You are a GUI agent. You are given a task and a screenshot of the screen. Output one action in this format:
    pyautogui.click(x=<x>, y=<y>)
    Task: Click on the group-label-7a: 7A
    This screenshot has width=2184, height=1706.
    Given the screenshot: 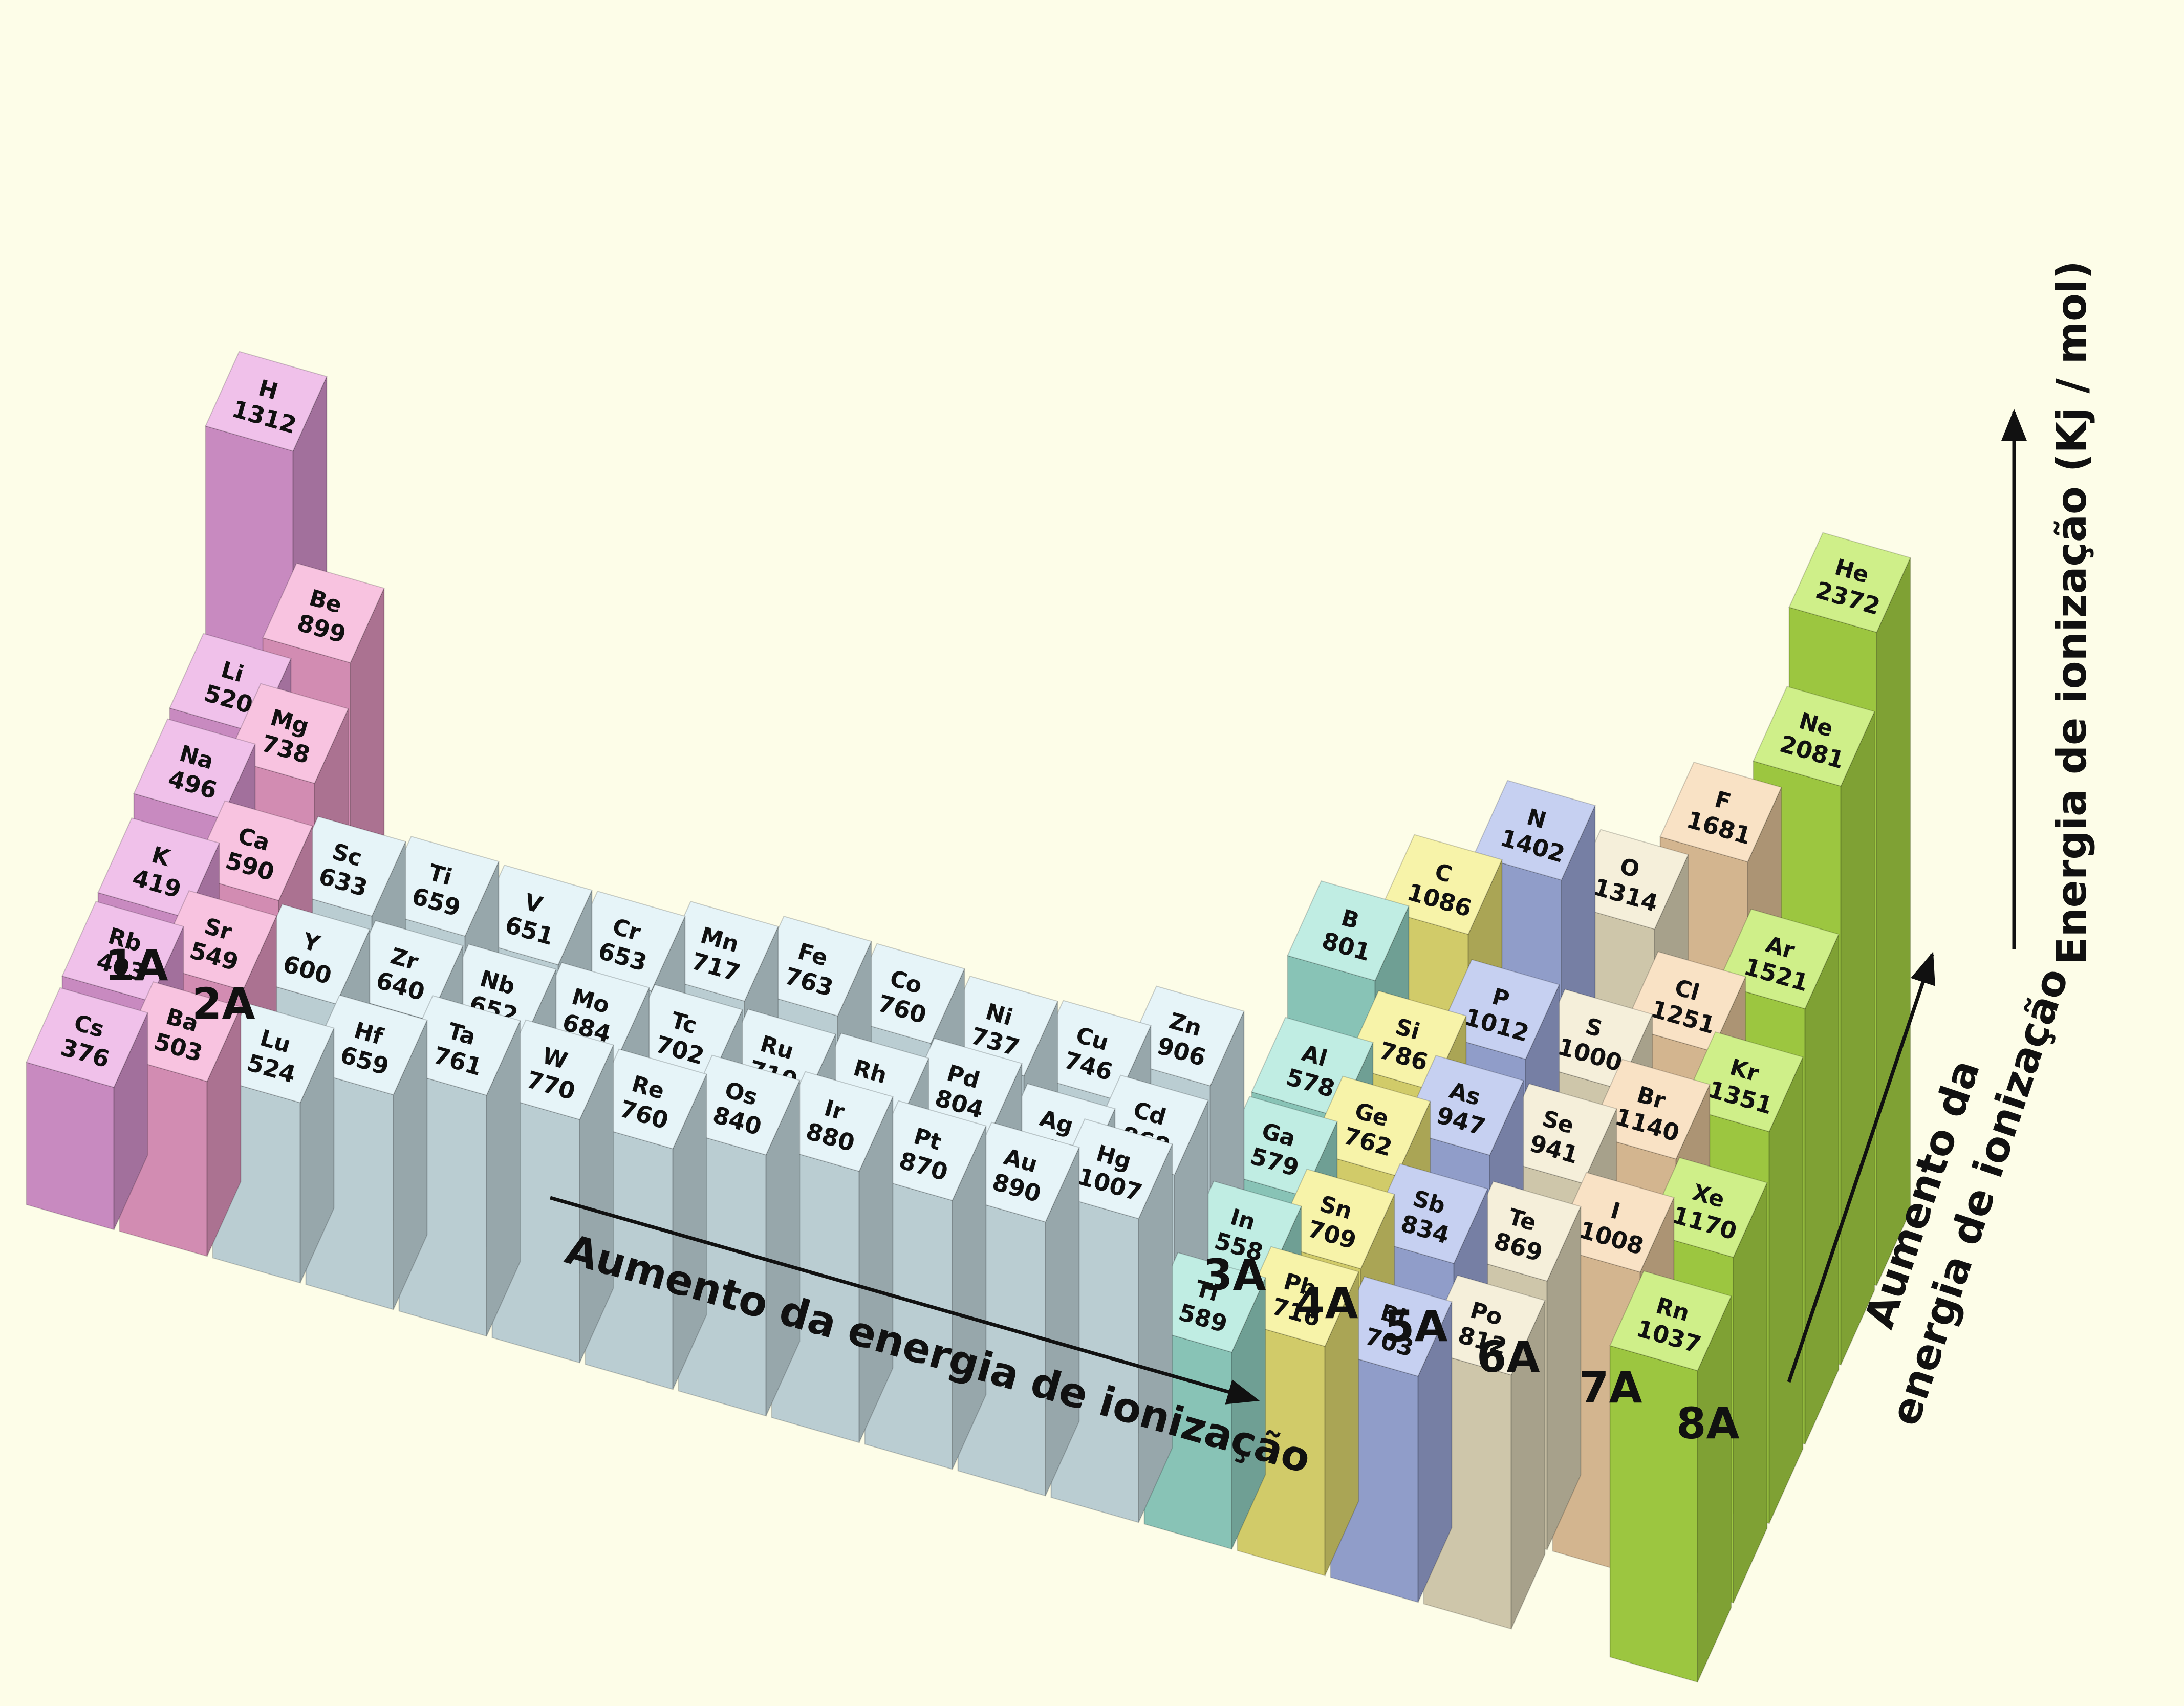 What is the action you would take?
    pyautogui.click(x=1610, y=1388)
    